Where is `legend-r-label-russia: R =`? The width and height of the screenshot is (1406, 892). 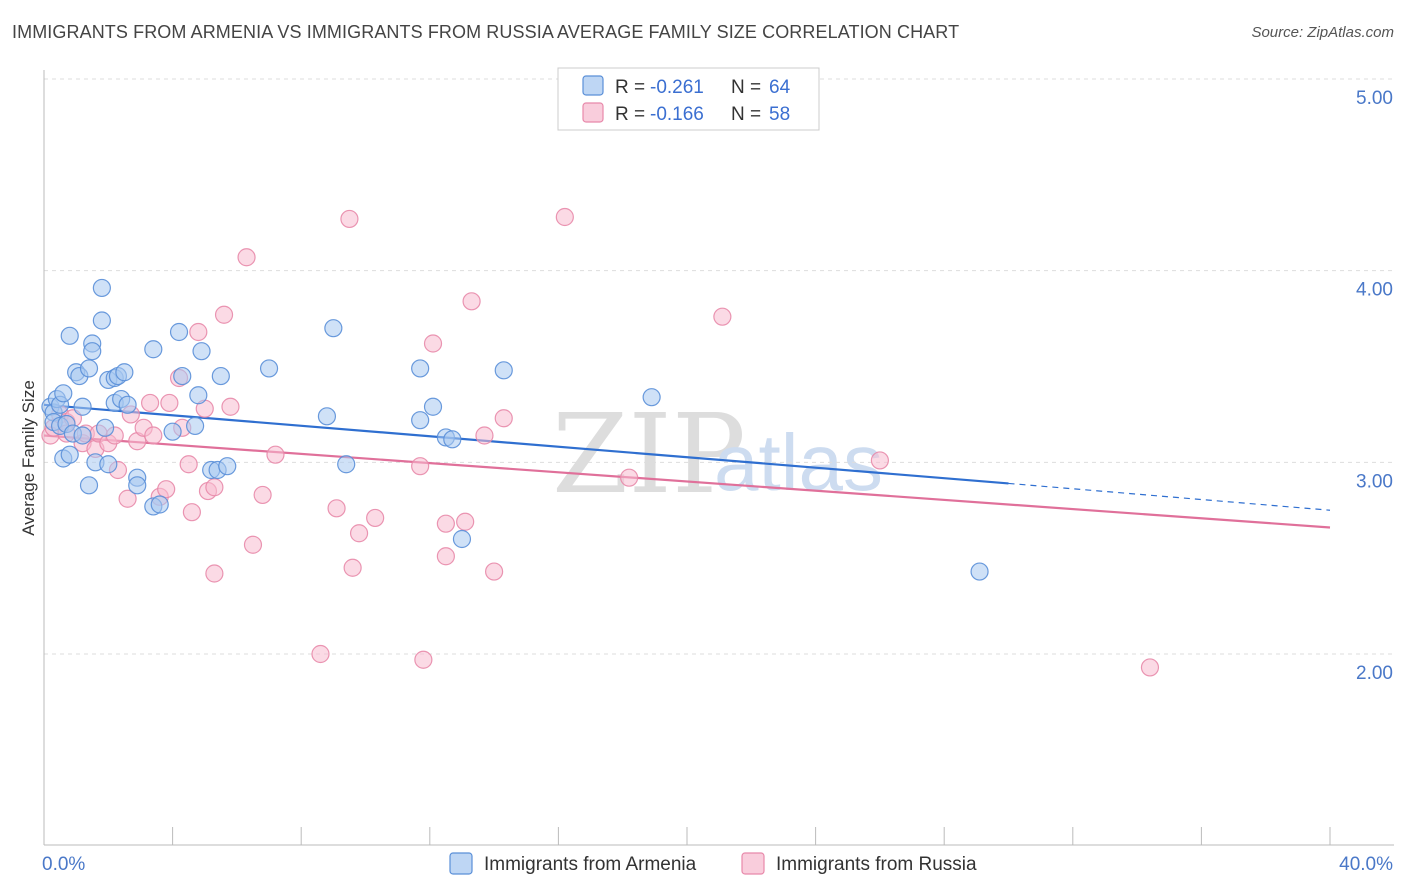
legend-r-label-russia: R = is located at coordinates (630, 114).